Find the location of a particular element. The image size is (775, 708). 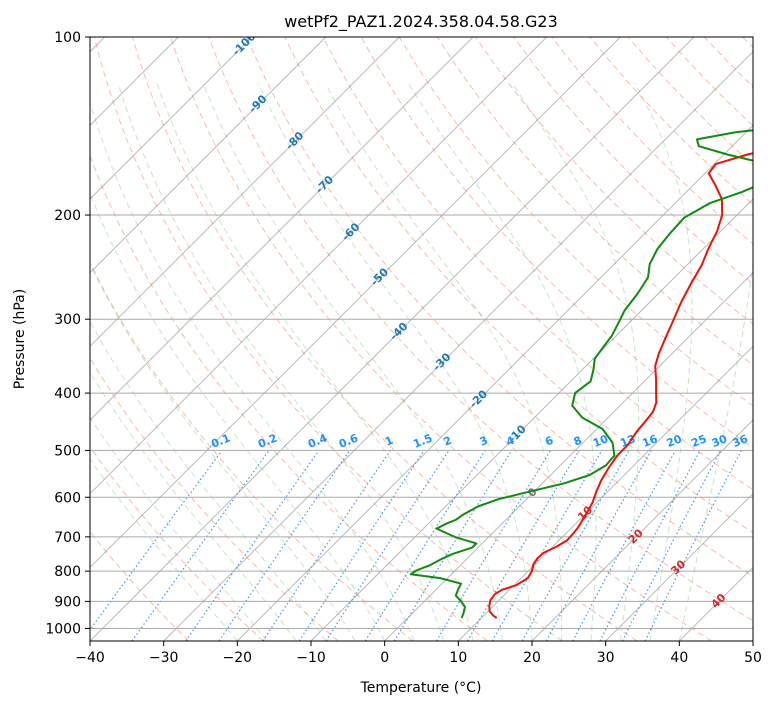

x-axis: −40 −30 −20 −10 0 10 20 30 40 50 is located at coordinates (418, 653).